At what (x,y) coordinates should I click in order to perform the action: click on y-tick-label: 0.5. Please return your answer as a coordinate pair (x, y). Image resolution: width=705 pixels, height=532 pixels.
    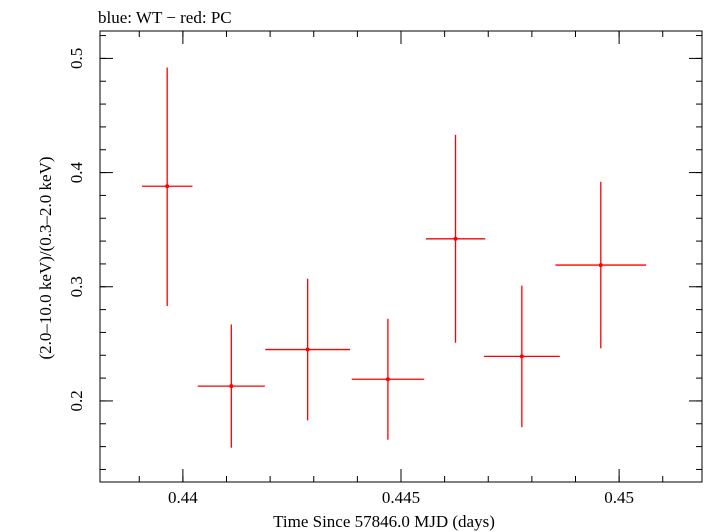
    Looking at the image, I should click on (76, 58).